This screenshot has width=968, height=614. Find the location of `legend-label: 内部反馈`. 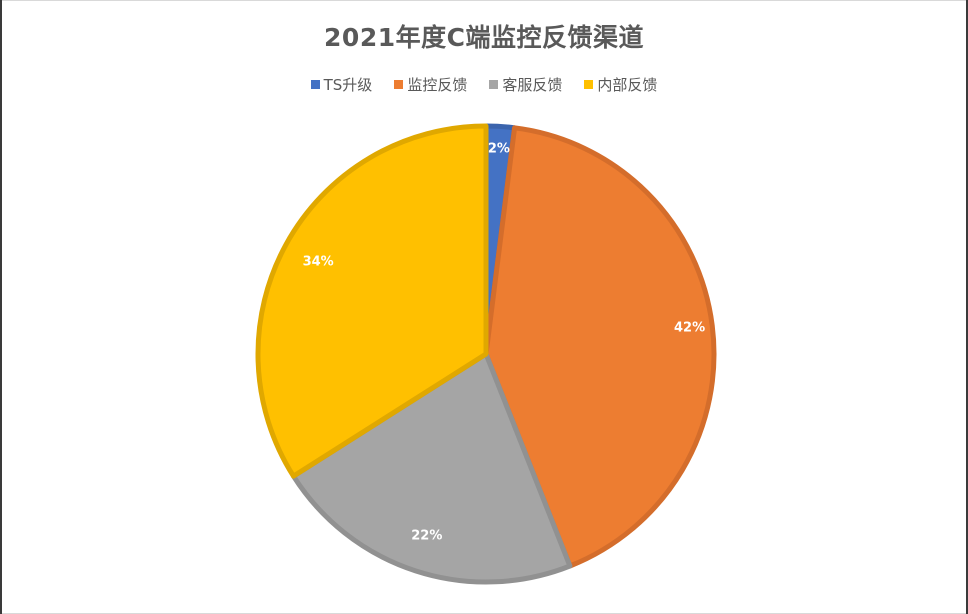

legend-label: 内部反馈 is located at coordinates (627, 85).